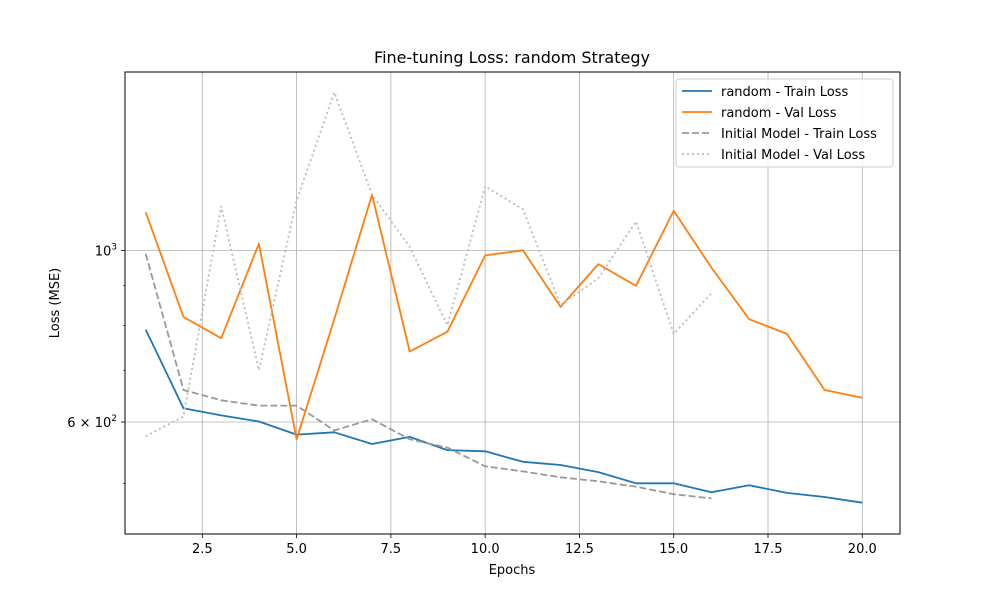  I want to click on legend-label: Initial Model - Val Loss, so click(793, 155).